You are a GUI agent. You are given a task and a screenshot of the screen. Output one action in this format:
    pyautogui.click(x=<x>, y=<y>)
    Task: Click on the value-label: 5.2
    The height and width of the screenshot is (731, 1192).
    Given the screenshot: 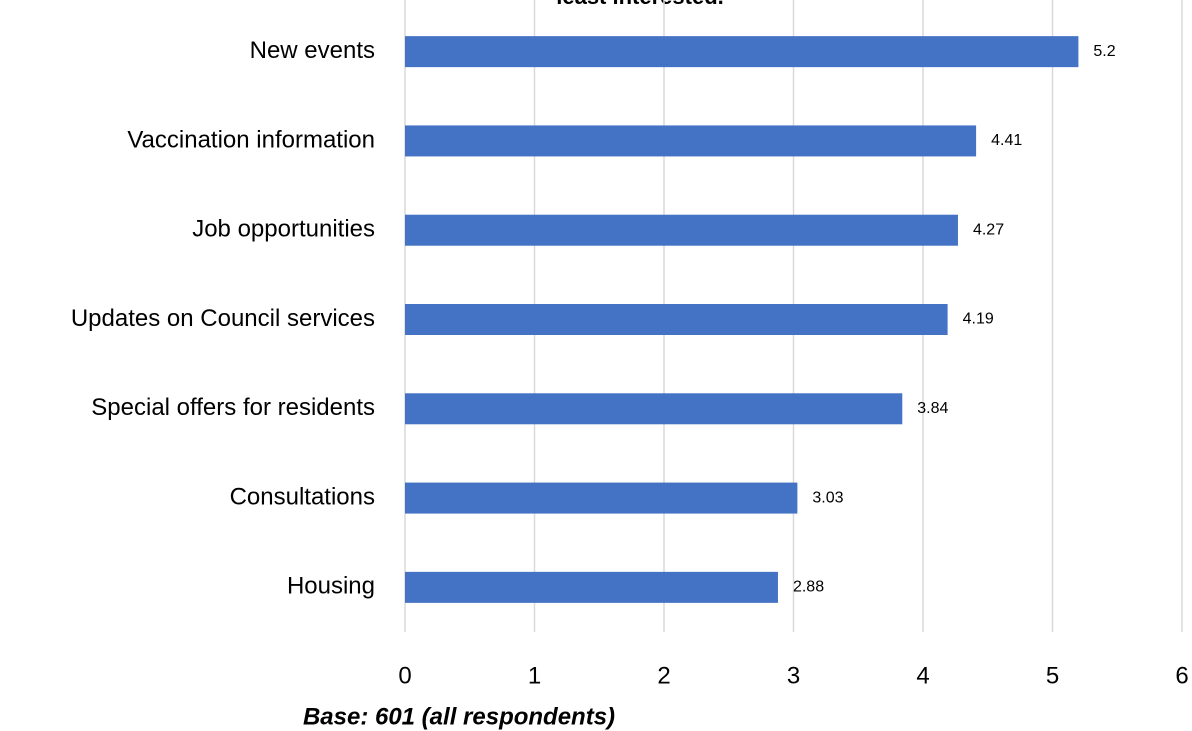 What is the action you would take?
    pyautogui.click(x=1104, y=51)
    